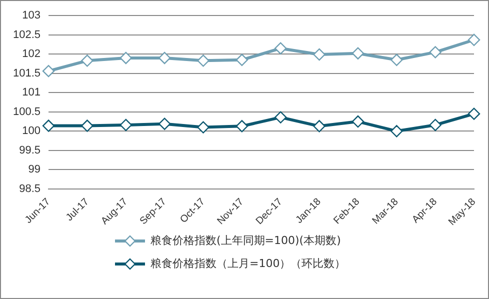  What do you see at coordinates (34, 170) in the screenshot?
I see `y-tick-label: 99` at bounding box center [34, 170].